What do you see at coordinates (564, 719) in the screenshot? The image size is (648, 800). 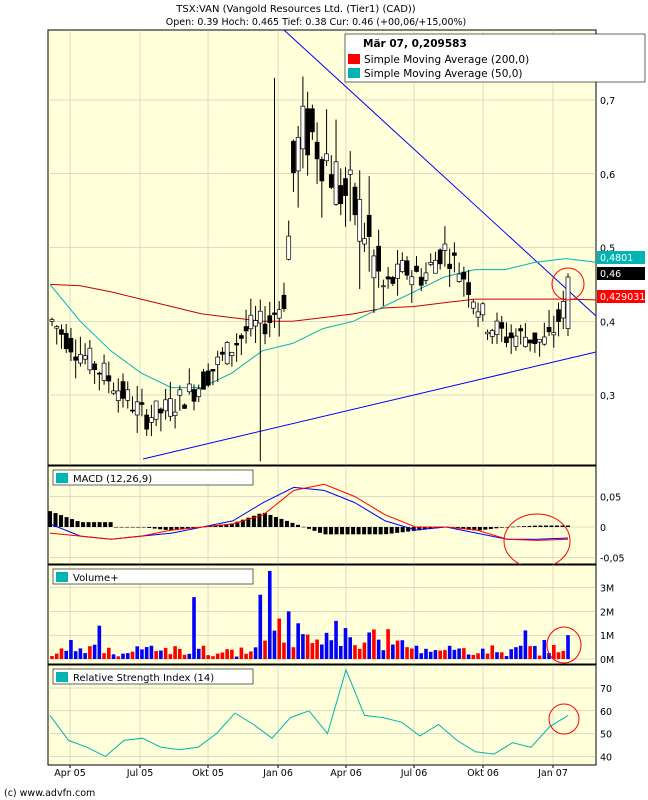 I see `rsi-annotation-circle` at bounding box center [564, 719].